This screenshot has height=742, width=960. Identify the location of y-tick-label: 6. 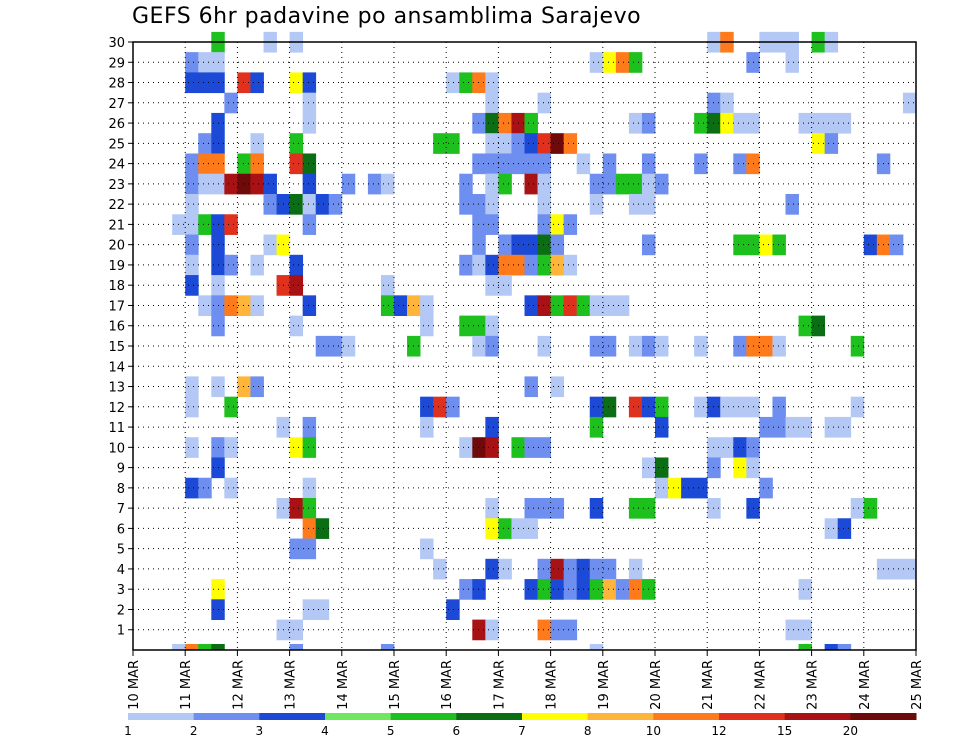
(121, 529).